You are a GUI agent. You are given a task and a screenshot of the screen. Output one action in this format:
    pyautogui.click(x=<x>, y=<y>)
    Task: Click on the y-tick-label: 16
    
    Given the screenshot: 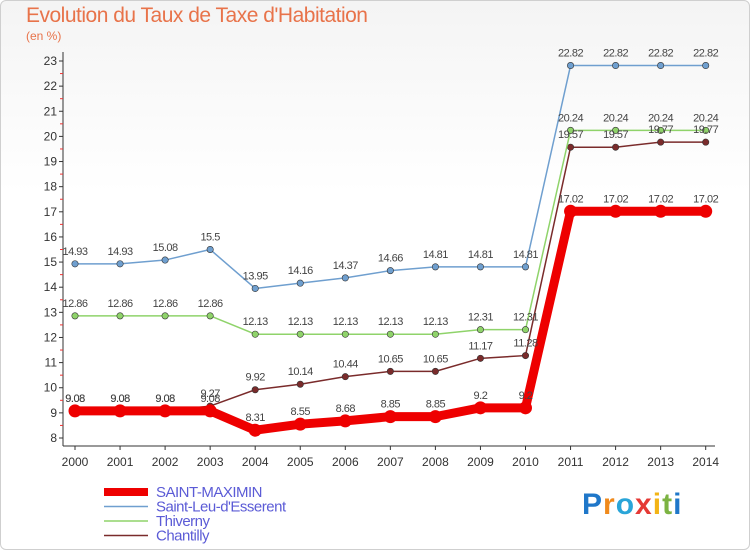 What is the action you would take?
    pyautogui.click(x=51, y=237)
    